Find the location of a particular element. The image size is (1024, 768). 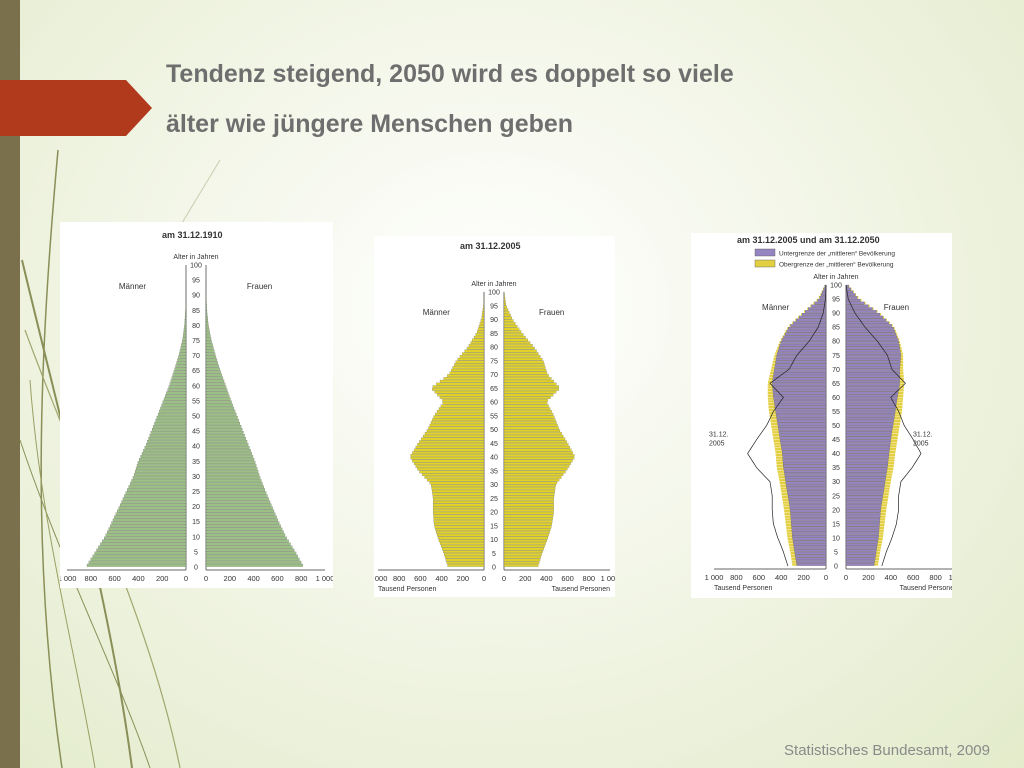

age-tick-55: 55 is located at coordinates (836, 412).